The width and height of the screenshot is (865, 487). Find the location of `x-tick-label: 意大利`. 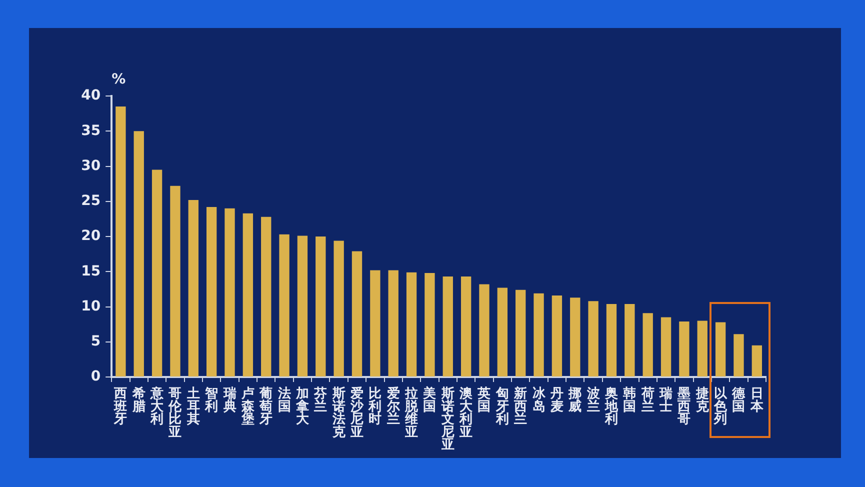

x-tick-label: 意大利 is located at coordinates (157, 407).